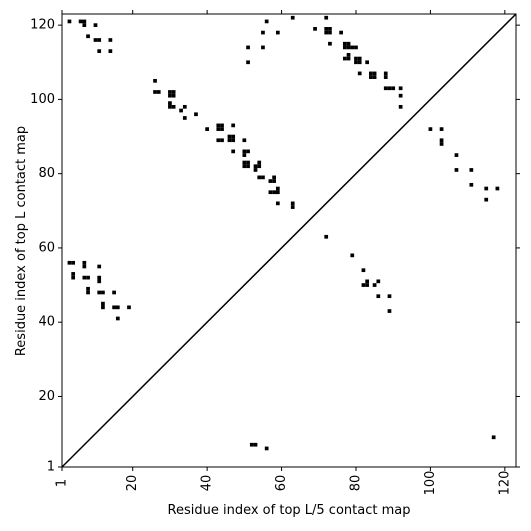 The height and width of the screenshot is (531, 531). I want to click on y-tick-label-3: 60, so click(46, 247).